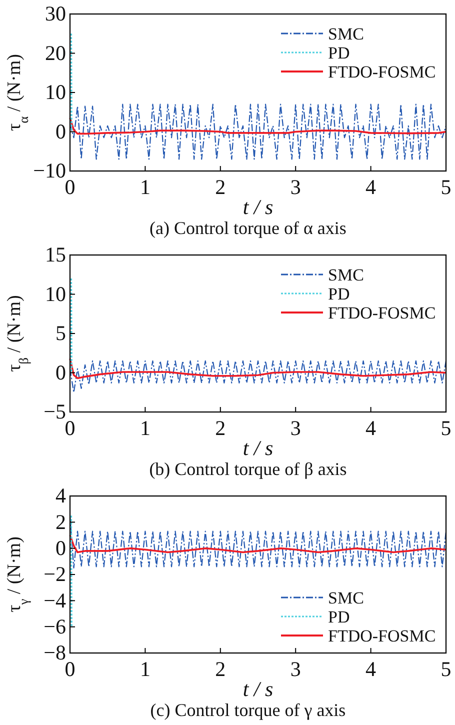 The width and height of the screenshot is (455, 725). Describe the element at coordinates (55, 412) in the screenshot. I see `y-tick-label: −5` at that location.